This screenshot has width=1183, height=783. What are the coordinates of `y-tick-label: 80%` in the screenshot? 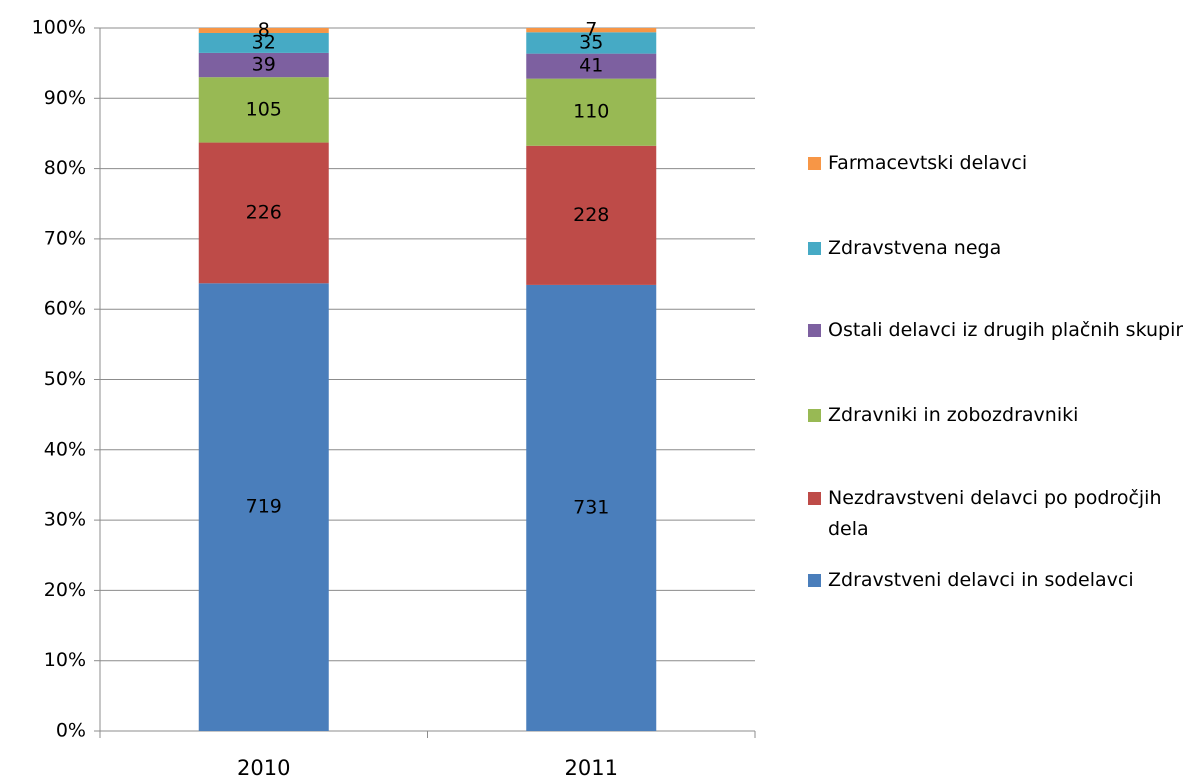 It's located at (65, 168).